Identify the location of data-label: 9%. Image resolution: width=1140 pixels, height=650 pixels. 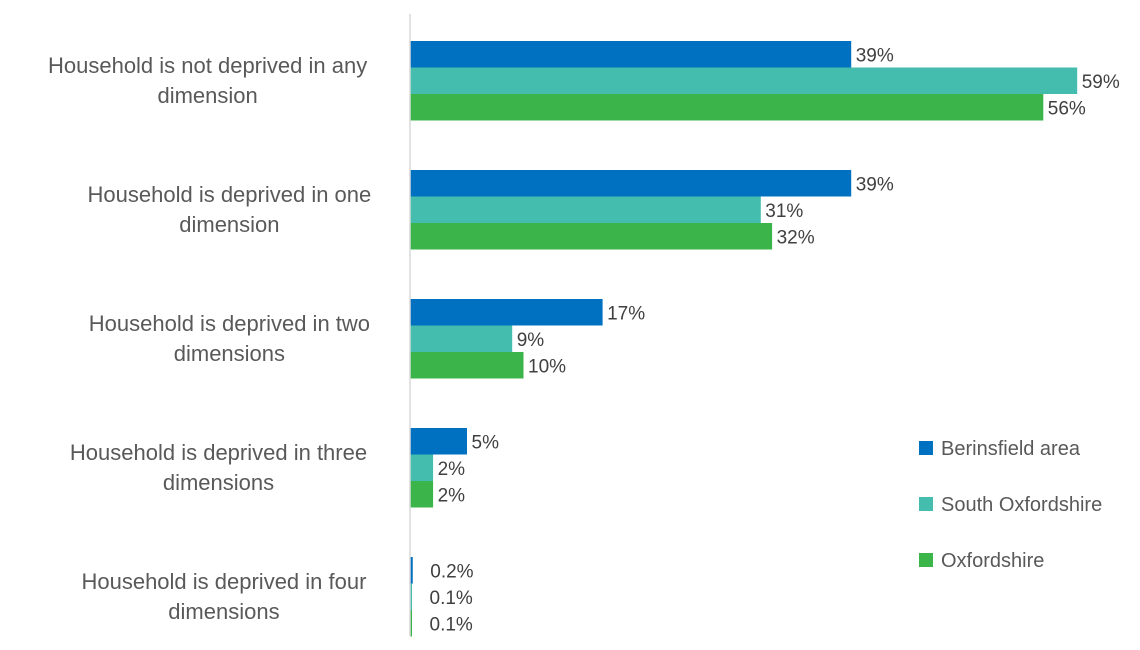
(531, 340).